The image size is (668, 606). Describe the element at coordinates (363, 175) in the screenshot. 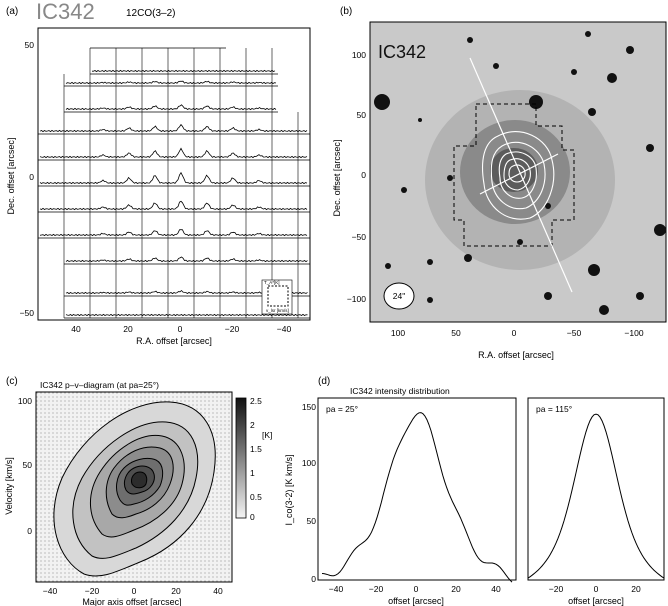

I see `b-ytick-2: 0` at that location.